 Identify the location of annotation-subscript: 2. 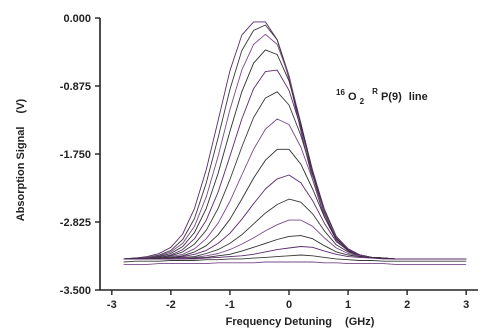
(362, 101).